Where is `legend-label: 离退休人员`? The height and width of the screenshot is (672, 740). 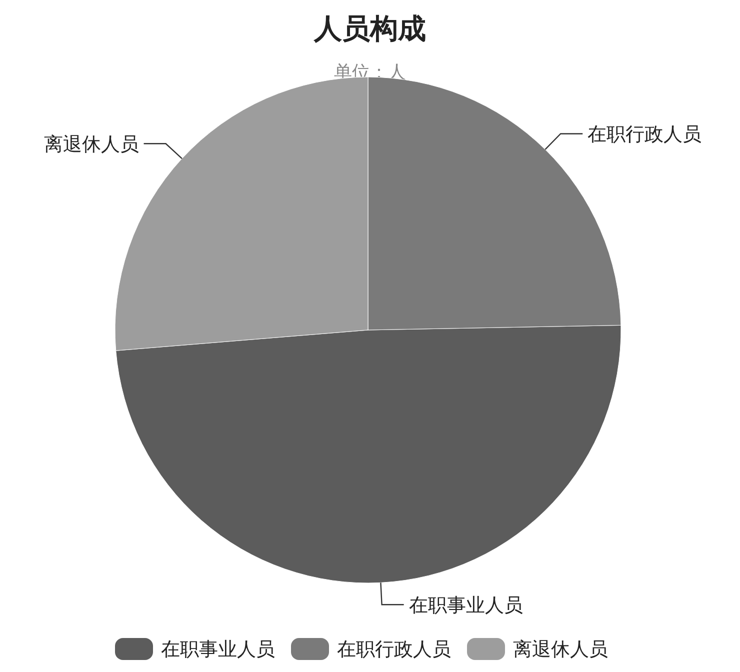
legend-label: 离退休人员 is located at coordinates (560, 649).